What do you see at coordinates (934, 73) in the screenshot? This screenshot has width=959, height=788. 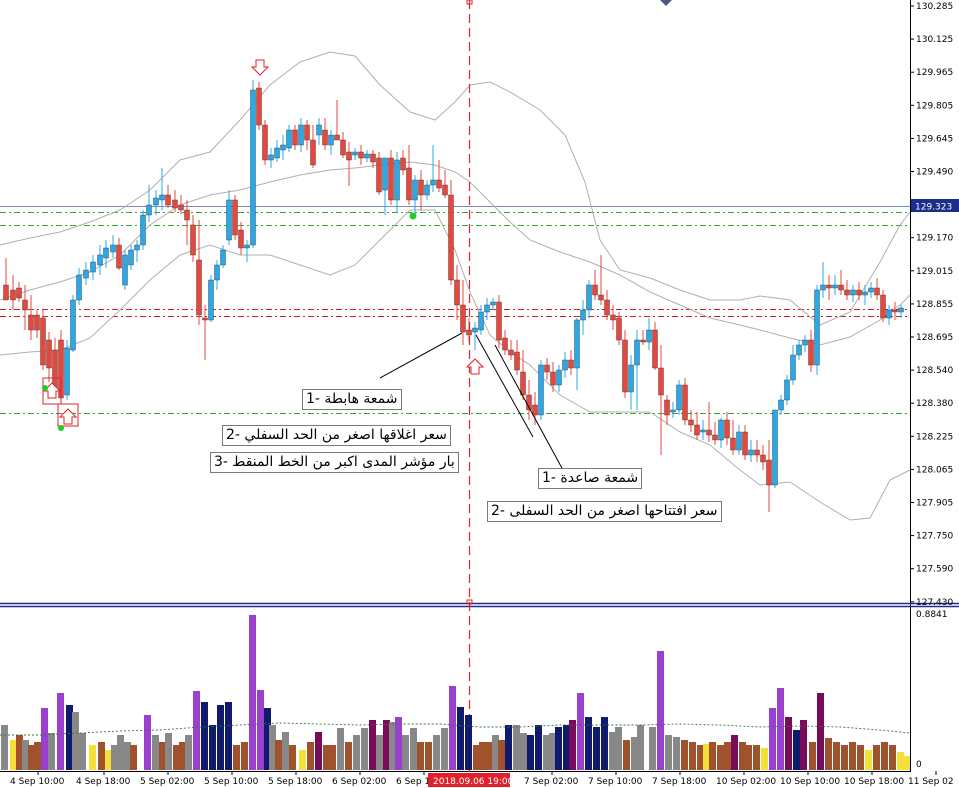 I see `price-tick-label: 129.965` at bounding box center [934, 73].